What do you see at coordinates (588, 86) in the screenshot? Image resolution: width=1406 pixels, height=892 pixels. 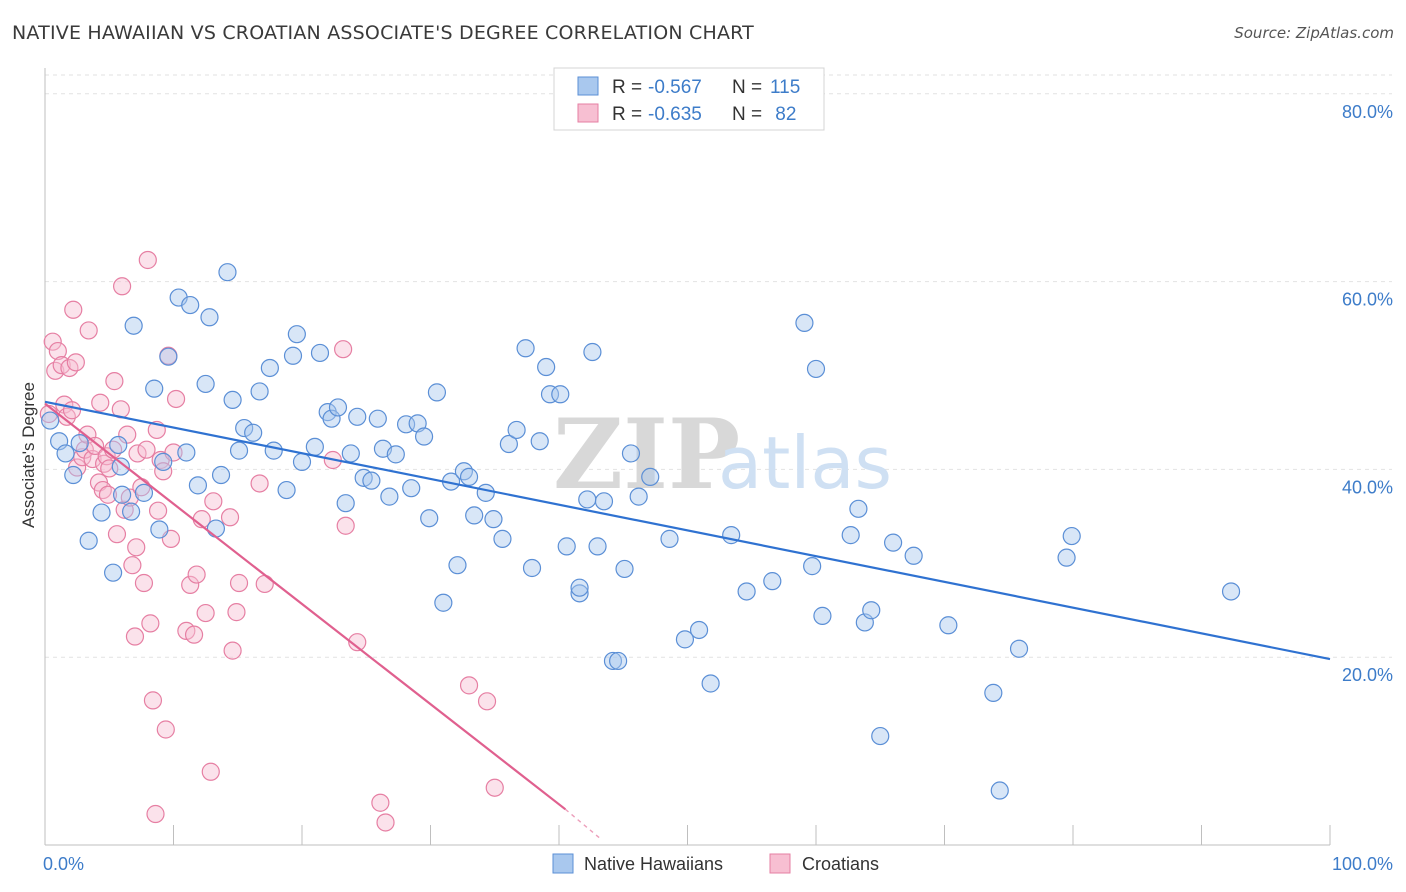 I see `legend-swatch-blue` at bounding box center [588, 86].